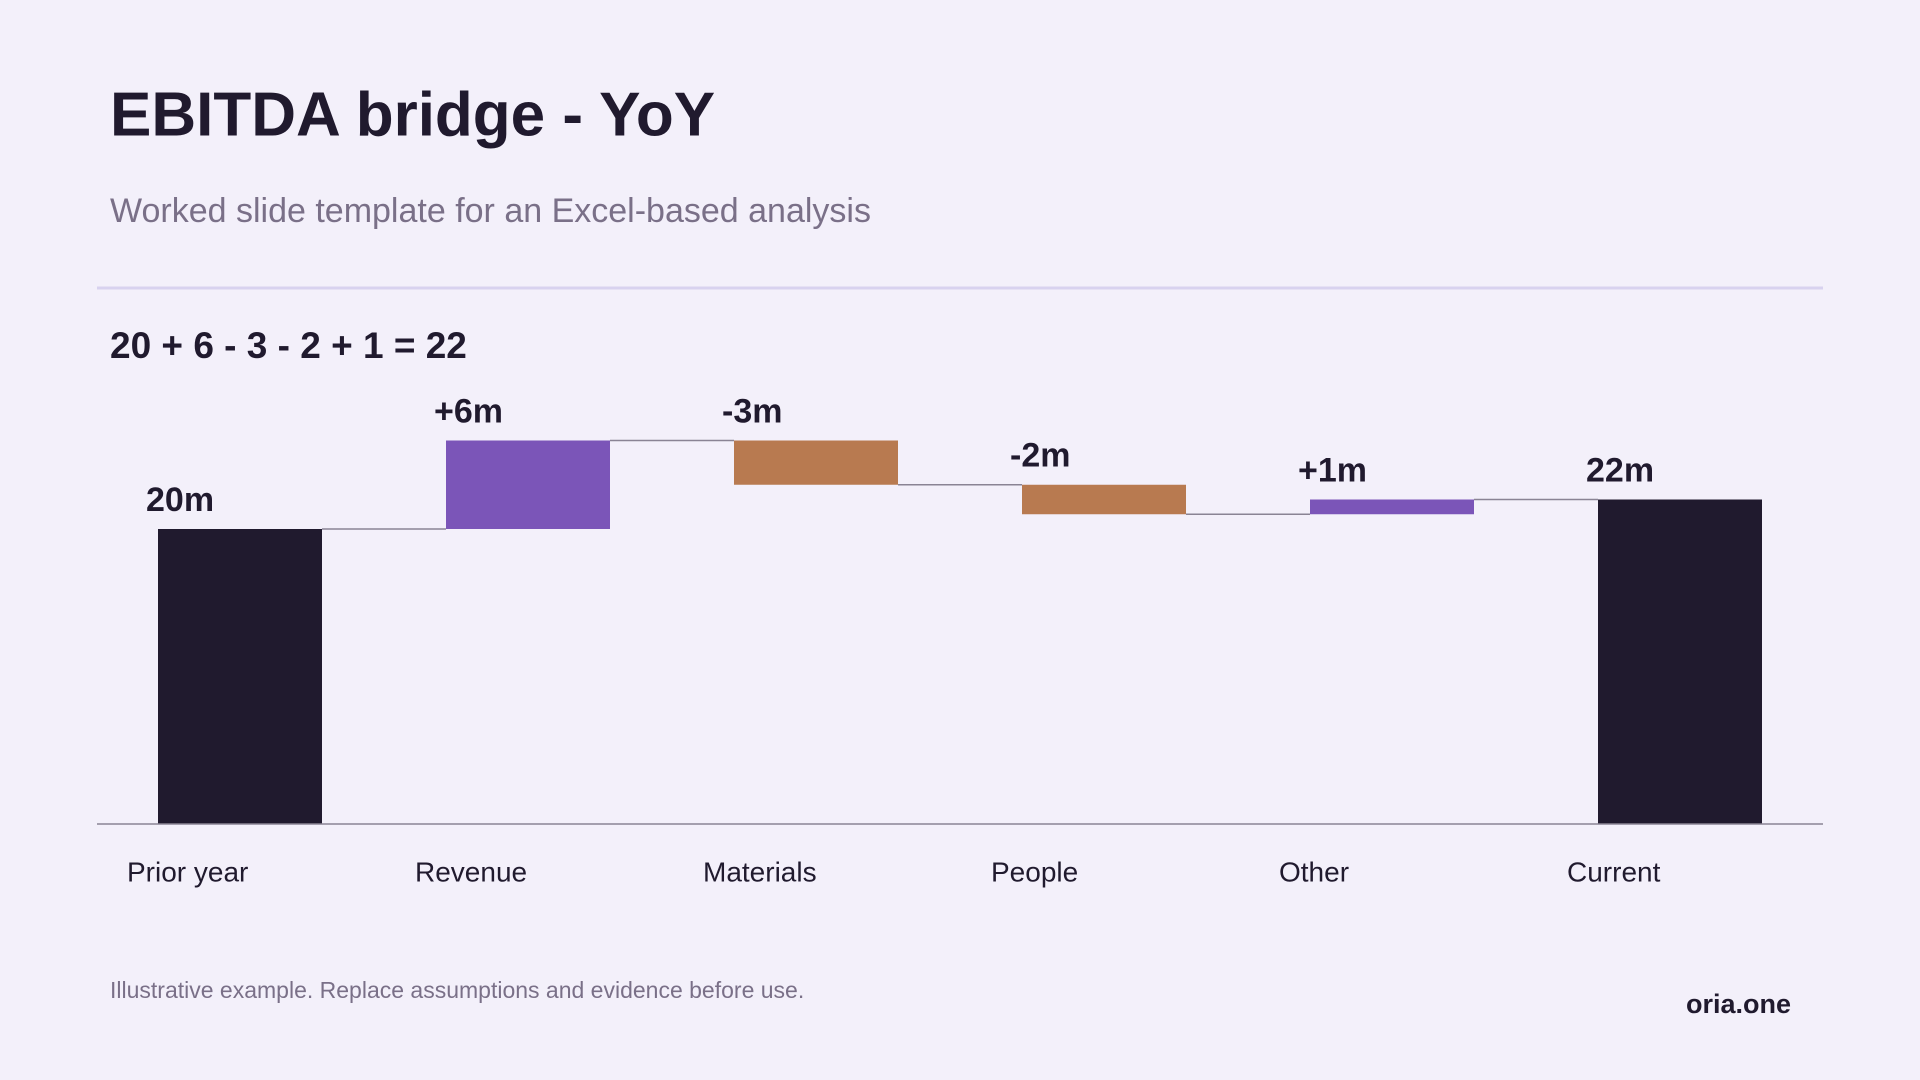  What do you see at coordinates (1738, 1004) in the screenshot?
I see `brand: oria.one` at bounding box center [1738, 1004].